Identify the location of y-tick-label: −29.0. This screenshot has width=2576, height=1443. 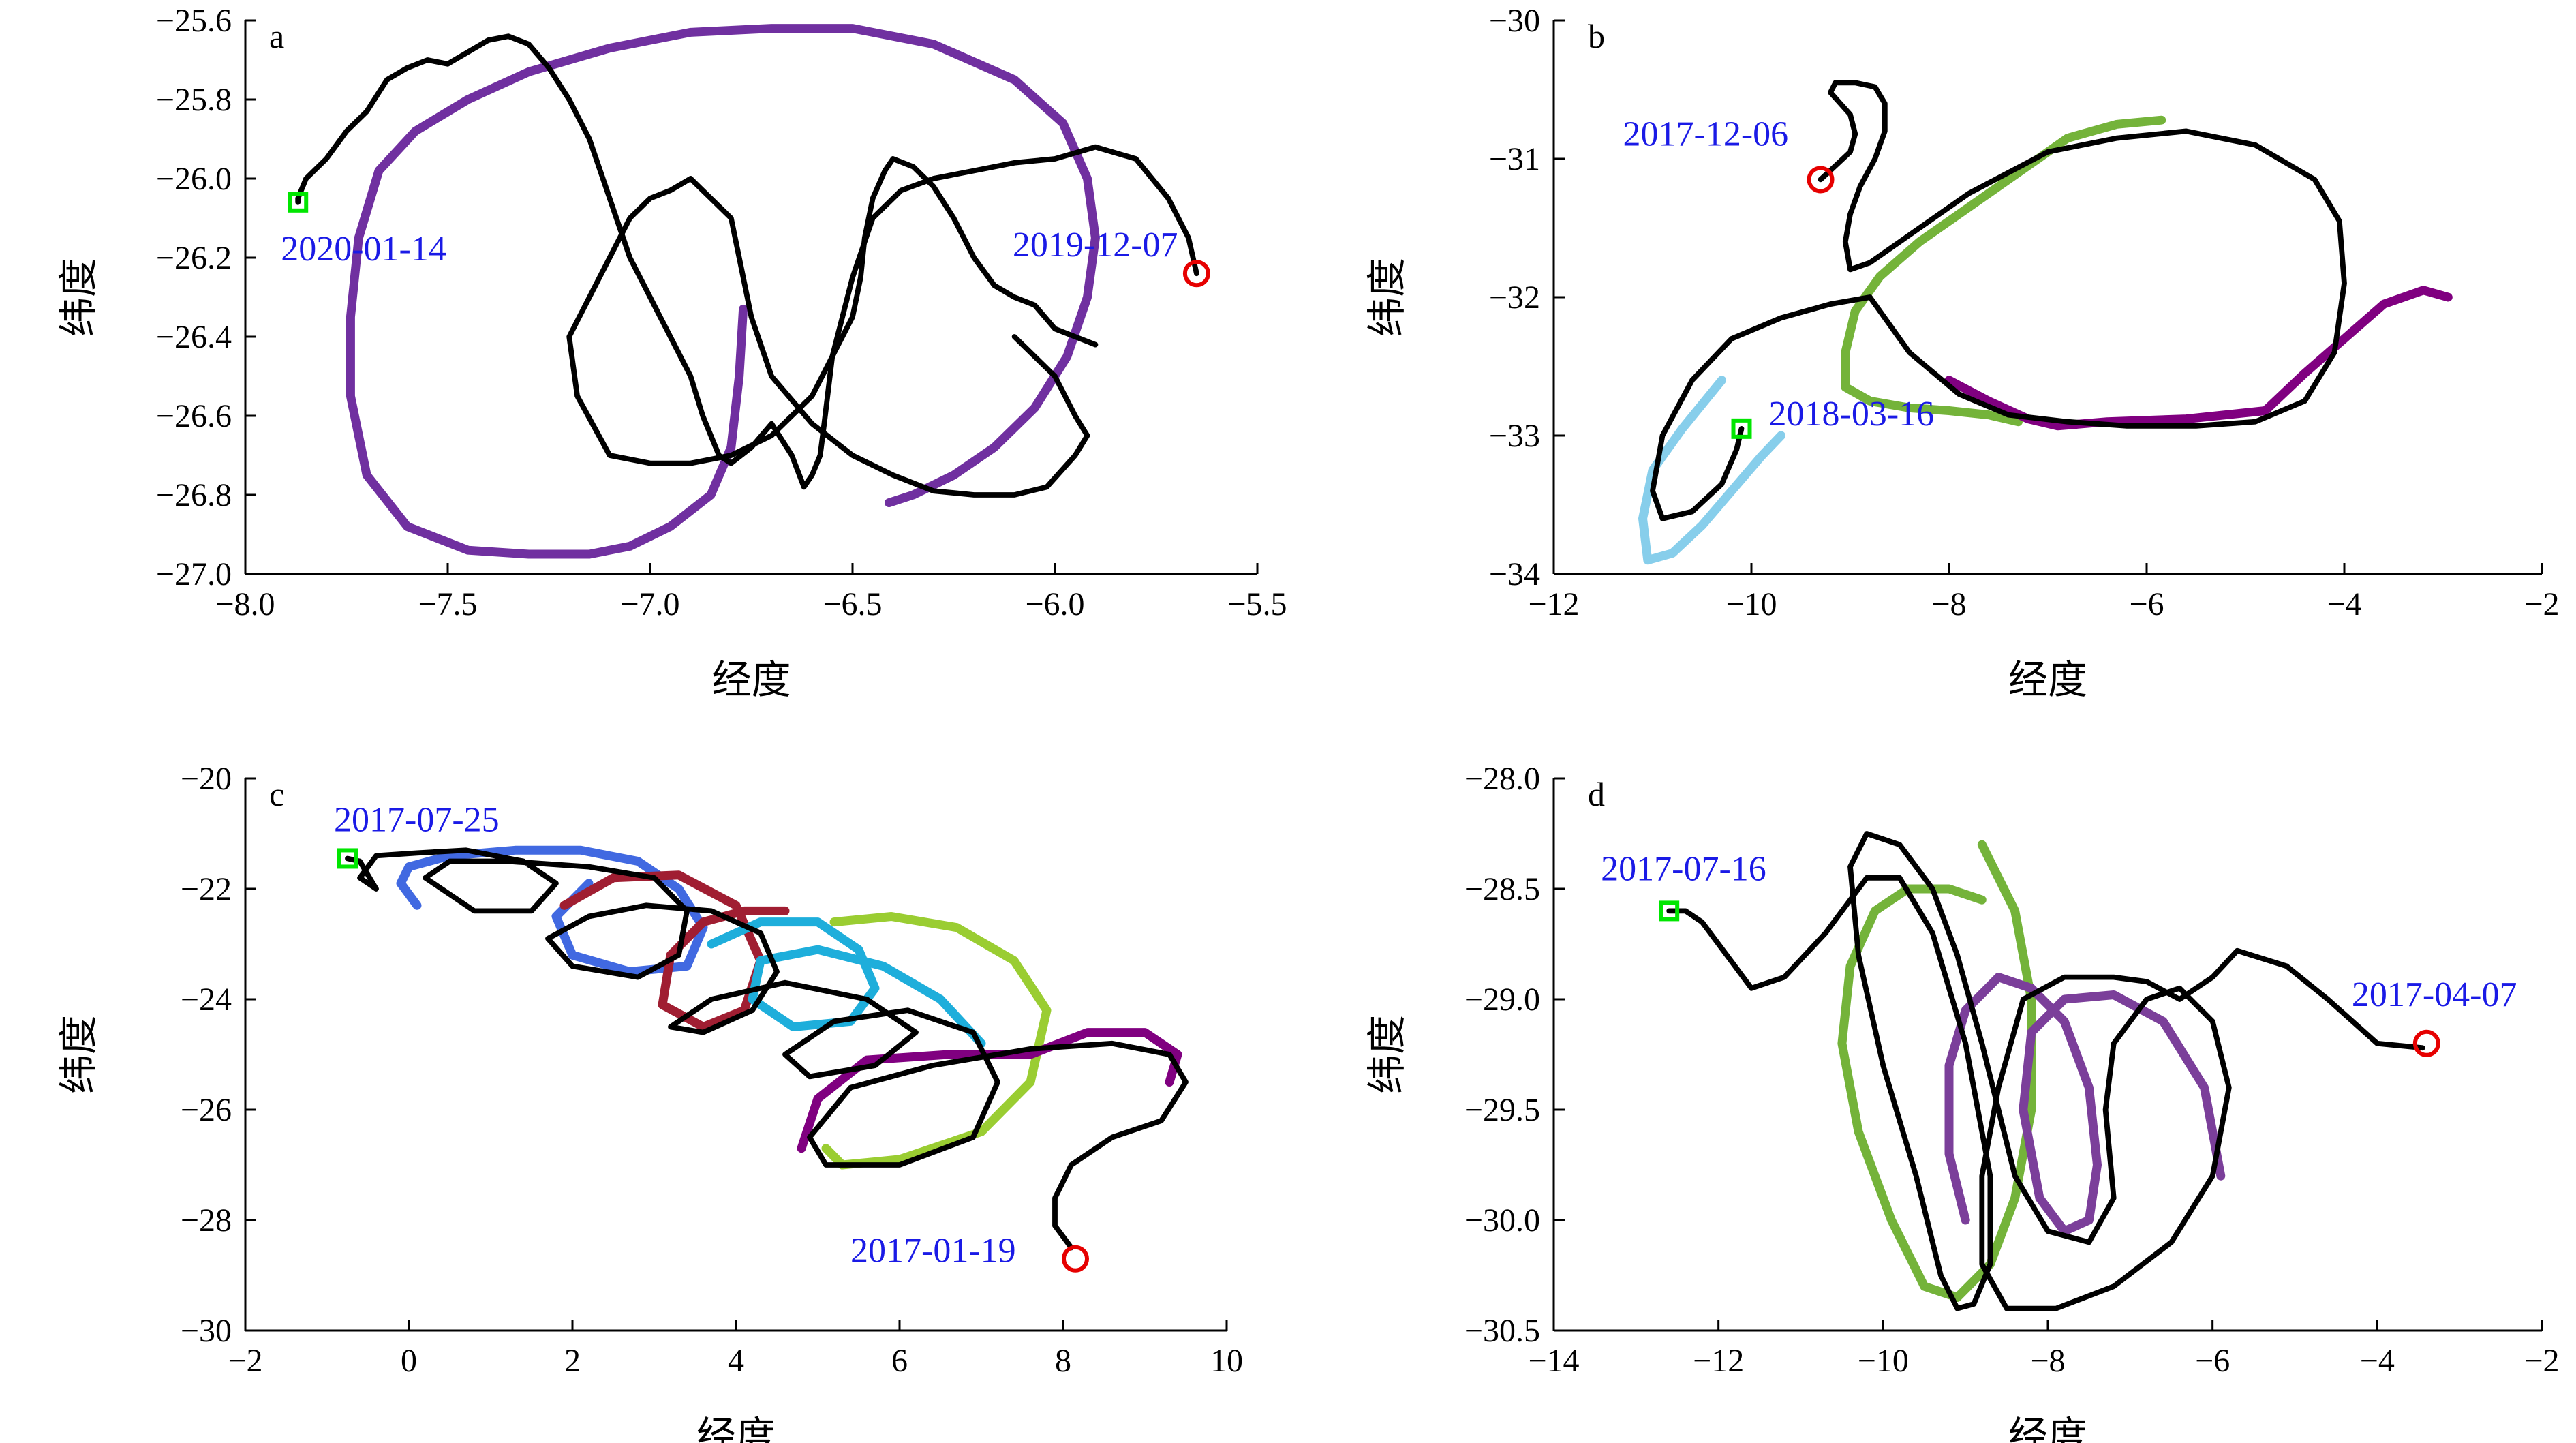
(1503, 1000).